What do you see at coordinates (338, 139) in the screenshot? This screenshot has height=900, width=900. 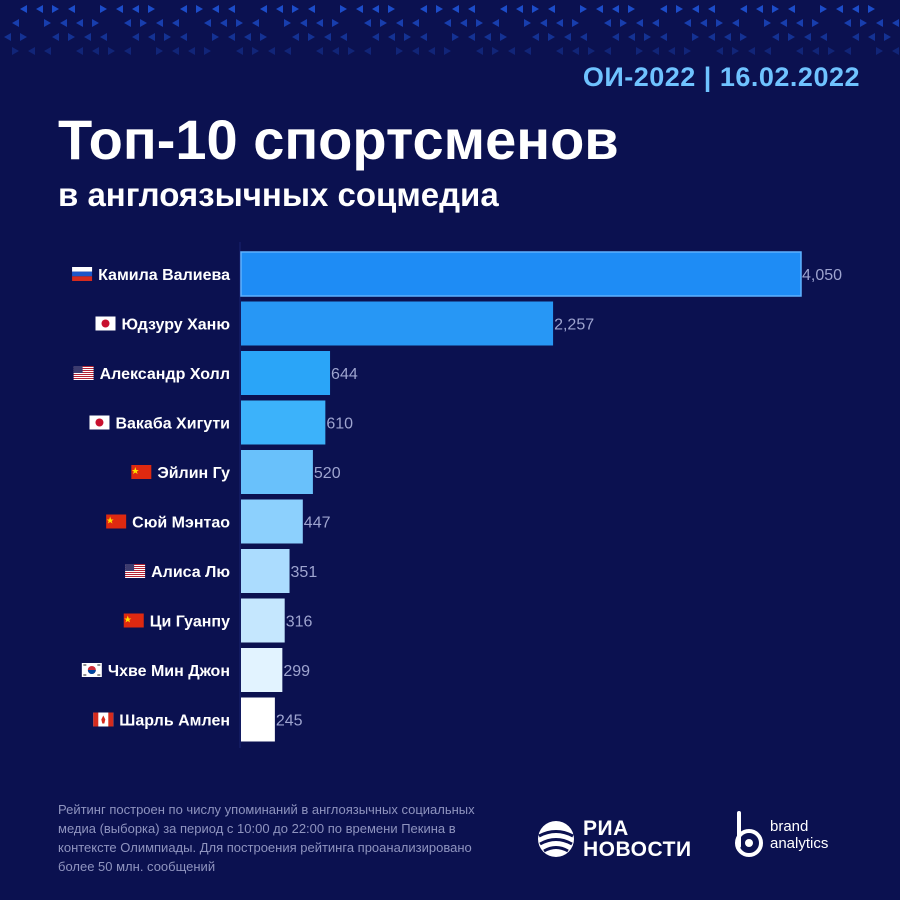 I see `page-title: Топ-10 спортсменов` at bounding box center [338, 139].